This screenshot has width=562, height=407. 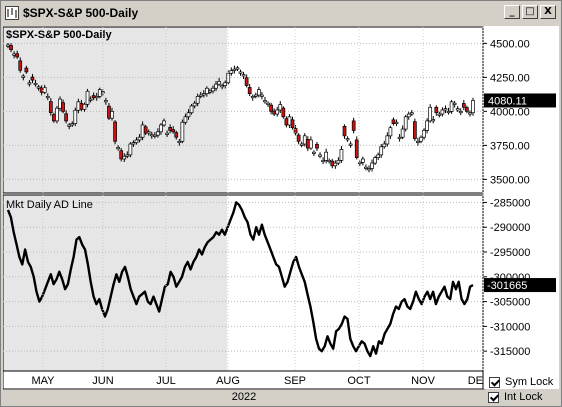 What do you see at coordinates (475, 381) in the screenshot?
I see `month-label: DE` at bounding box center [475, 381].